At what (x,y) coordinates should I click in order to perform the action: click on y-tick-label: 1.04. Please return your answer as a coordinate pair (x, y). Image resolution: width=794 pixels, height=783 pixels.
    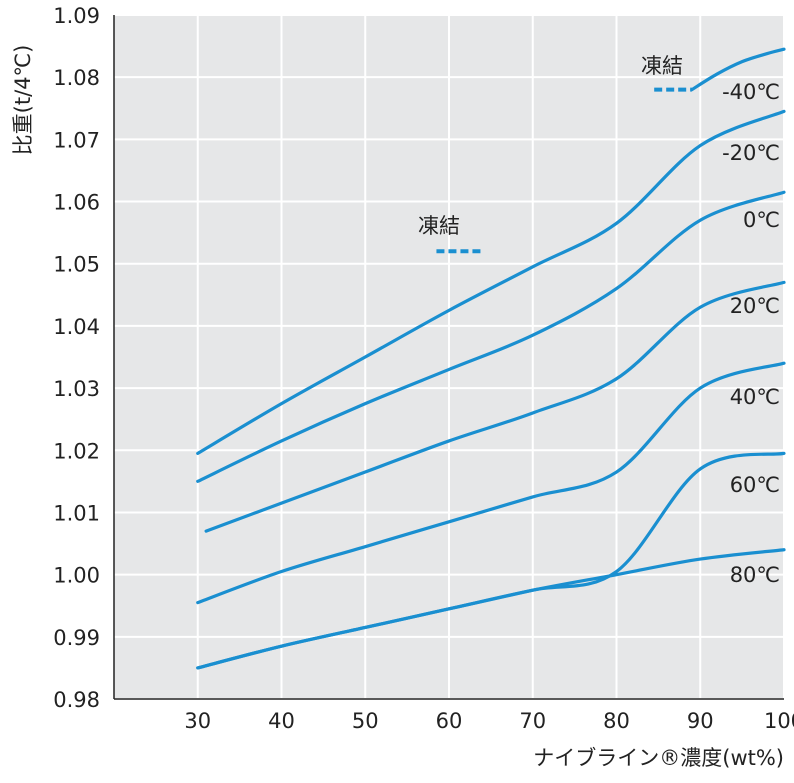
    Looking at the image, I should click on (76, 327).